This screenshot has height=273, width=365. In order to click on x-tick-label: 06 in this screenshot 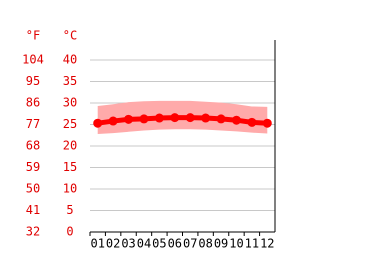, I will do `click(175, 244)`.